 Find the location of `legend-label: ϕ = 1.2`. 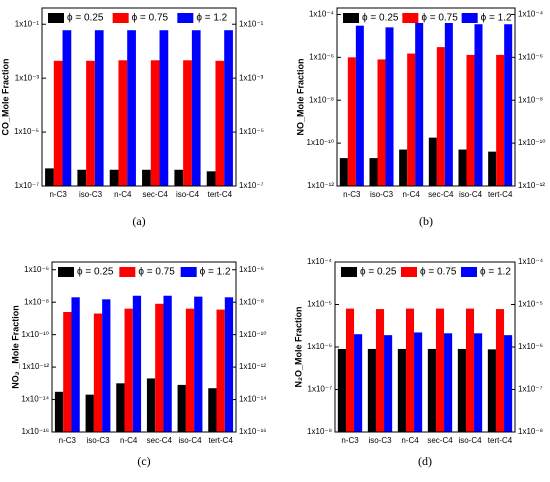

legend-label: ϕ = 1.2 is located at coordinates (215, 272).